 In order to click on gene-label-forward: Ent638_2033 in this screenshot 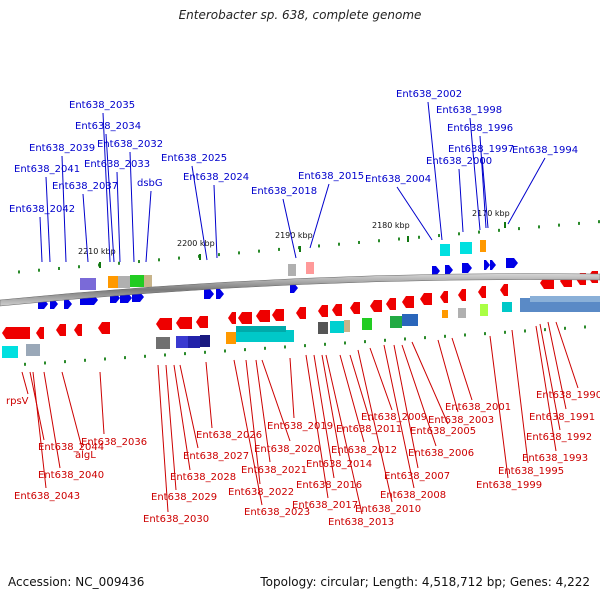, I will do `click(117, 164)`.